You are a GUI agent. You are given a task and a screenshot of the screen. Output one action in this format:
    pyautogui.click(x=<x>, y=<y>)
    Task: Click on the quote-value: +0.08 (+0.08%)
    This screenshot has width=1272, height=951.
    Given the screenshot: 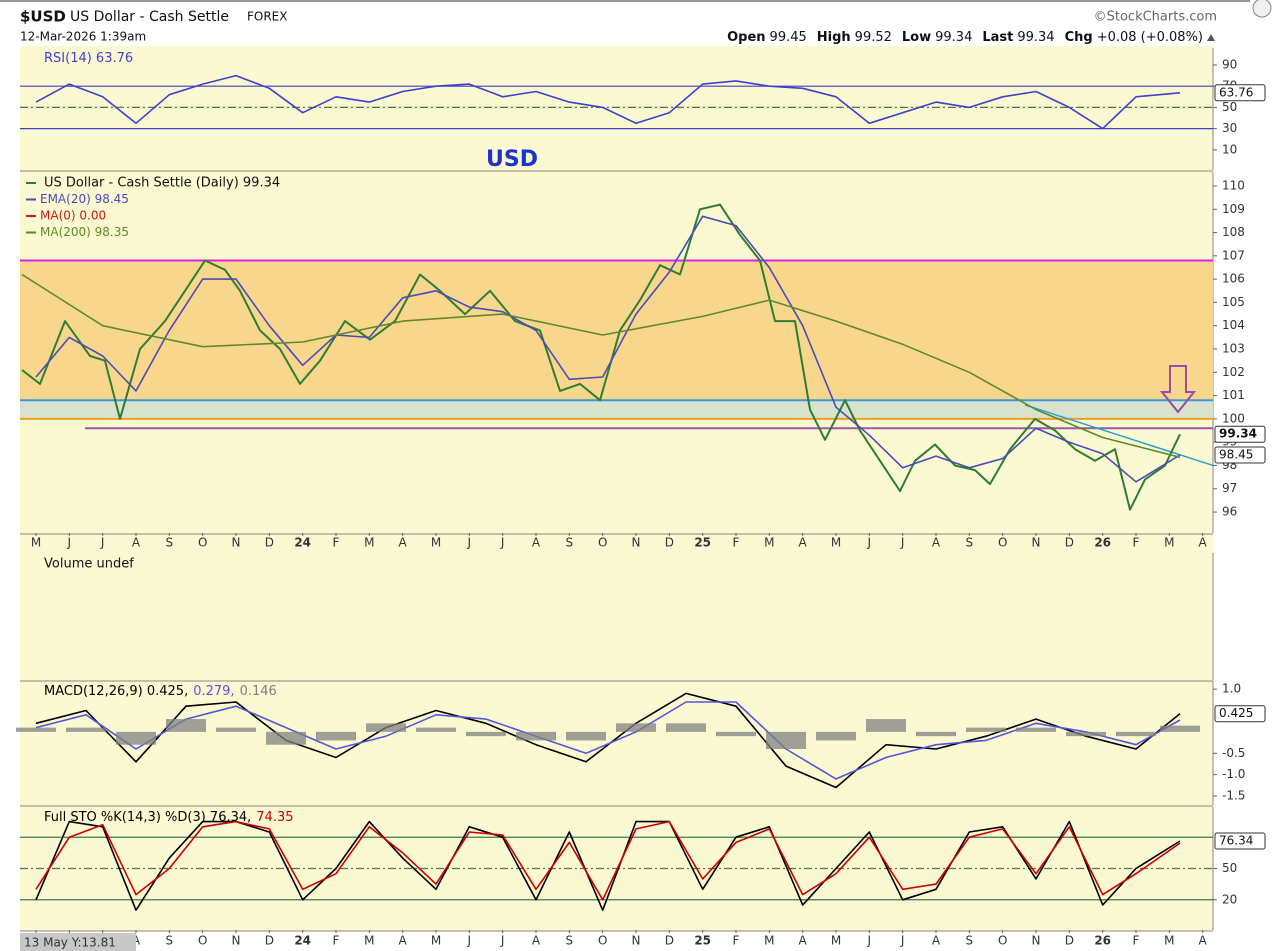 What is the action you would take?
    pyautogui.click(x=1150, y=37)
    